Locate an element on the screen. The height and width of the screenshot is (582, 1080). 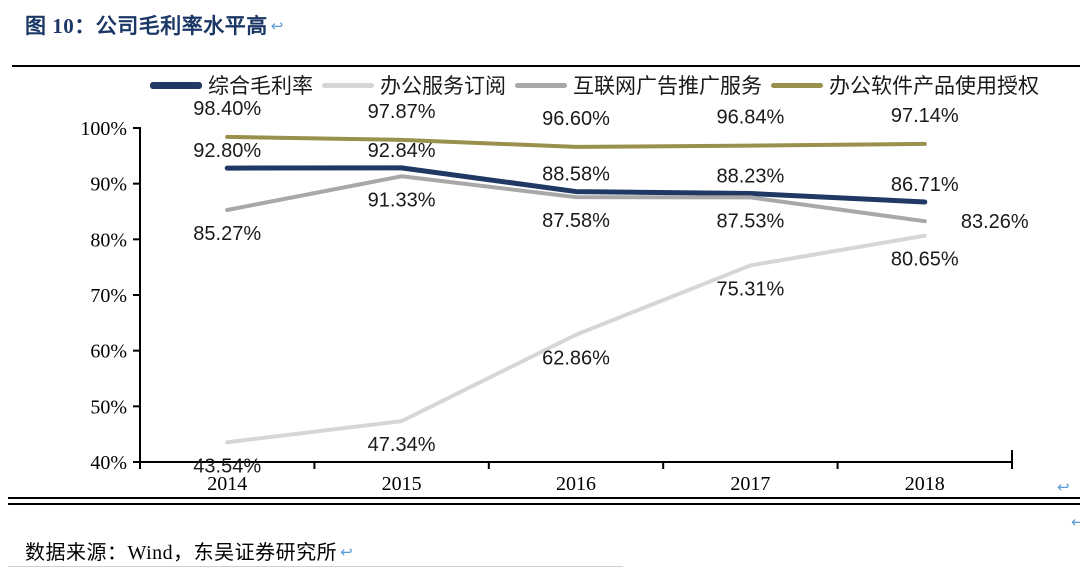
data-label: 97.14% is located at coordinates (925, 116).